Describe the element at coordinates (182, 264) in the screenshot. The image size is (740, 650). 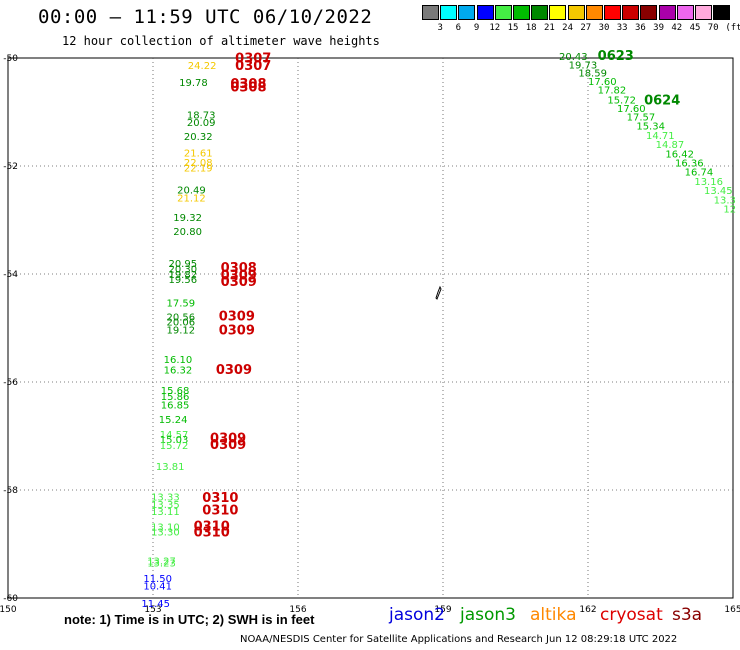
I see `wave-height-sample: 20.95` at that location.